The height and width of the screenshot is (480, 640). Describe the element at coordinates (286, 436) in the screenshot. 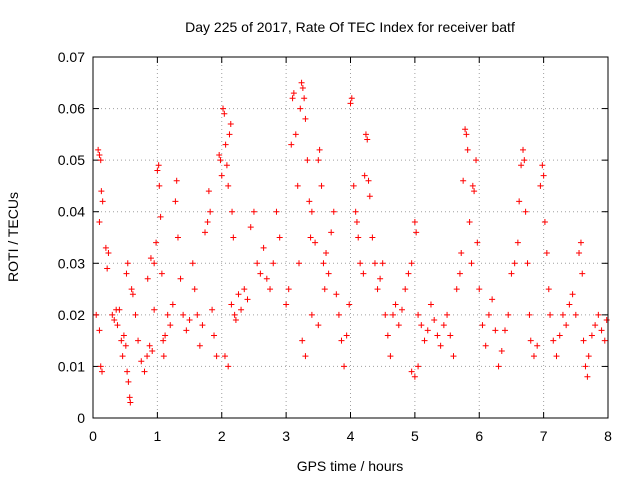

I see `x-tick-label: 3` at that location.